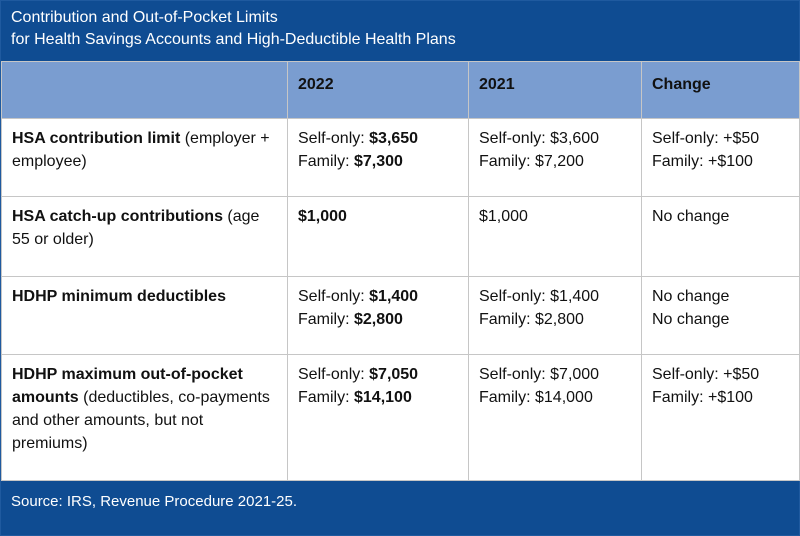 Image resolution: width=800 pixels, height=536 pixels. What do you see at coordinates (322, 216) in the screenshot?
I see `line-value: $1,000` at bounding box center [322, 216].